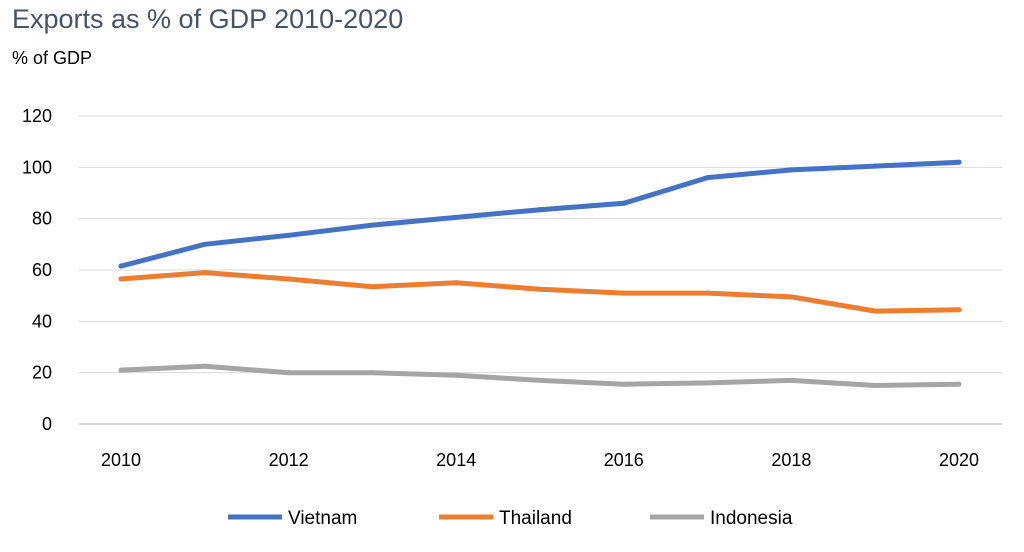 This screenshot has width=1024, height=552. I want to click on legend-item-thailand: Thailand, so click(505, 518).